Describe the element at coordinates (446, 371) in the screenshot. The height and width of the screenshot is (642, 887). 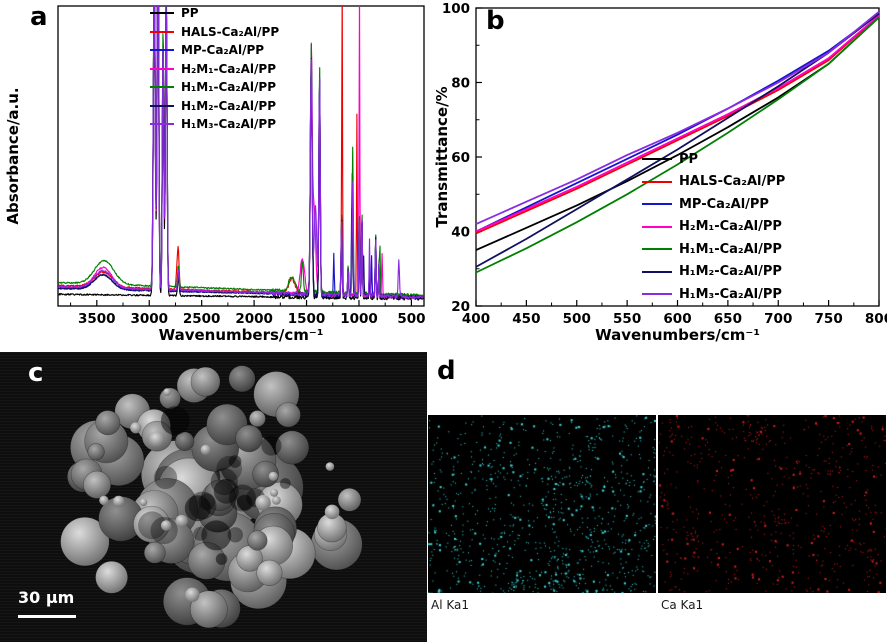
I see `panel-letter-d: d` at that location.